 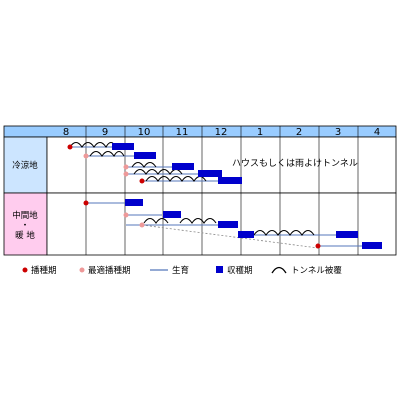 I want to click on month-label: 1, so click(x=260, y=132).